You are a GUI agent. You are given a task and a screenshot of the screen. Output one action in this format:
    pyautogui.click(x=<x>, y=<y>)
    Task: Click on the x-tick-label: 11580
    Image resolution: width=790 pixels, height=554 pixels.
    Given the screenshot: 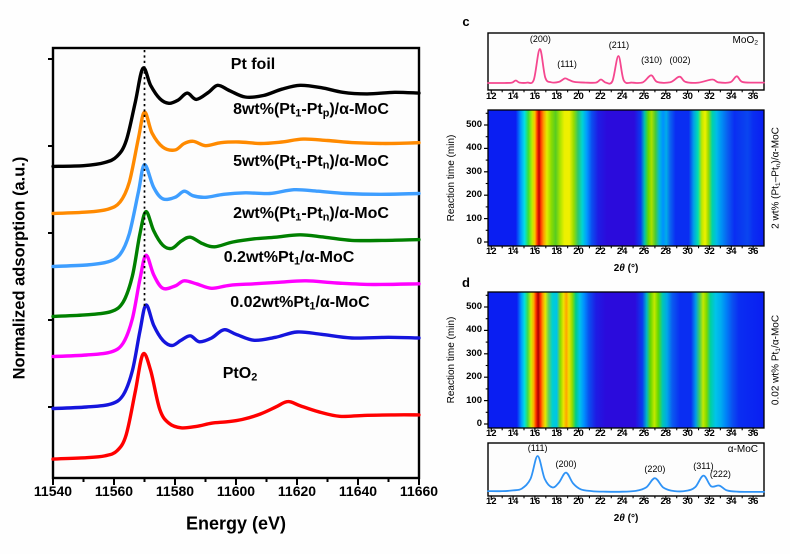 What is the action you would take?
    pyautogui.click(x=175, y=491)
    